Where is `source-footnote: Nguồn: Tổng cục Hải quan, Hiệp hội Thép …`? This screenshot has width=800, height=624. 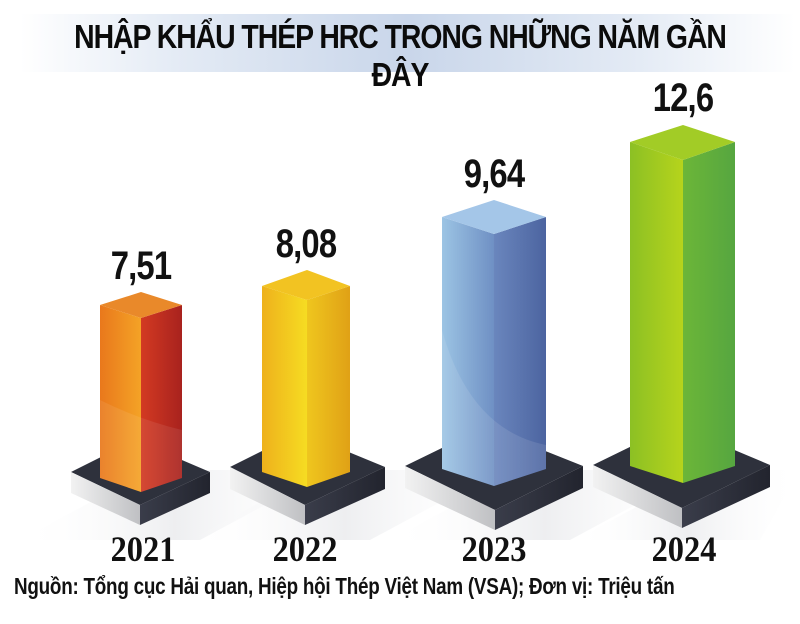 source-footnote: Nguồn: Tổng cục Hải quan, Hiệp hội Thép … is located at coordinates (344, 586).